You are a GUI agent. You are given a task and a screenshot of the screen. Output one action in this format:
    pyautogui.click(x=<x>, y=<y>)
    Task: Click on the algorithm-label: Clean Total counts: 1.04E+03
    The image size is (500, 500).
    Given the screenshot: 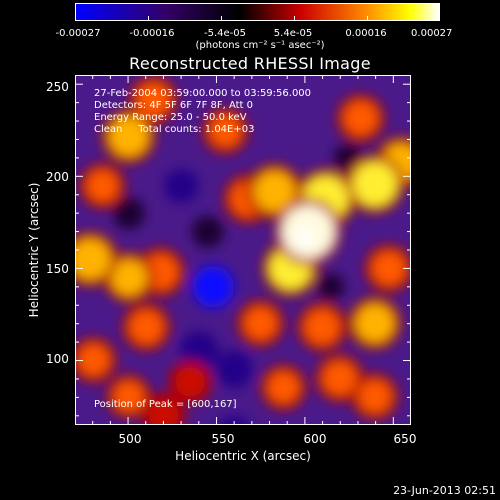 What is the action you would take?
    pyautogui.click(x=174, y=129)
    